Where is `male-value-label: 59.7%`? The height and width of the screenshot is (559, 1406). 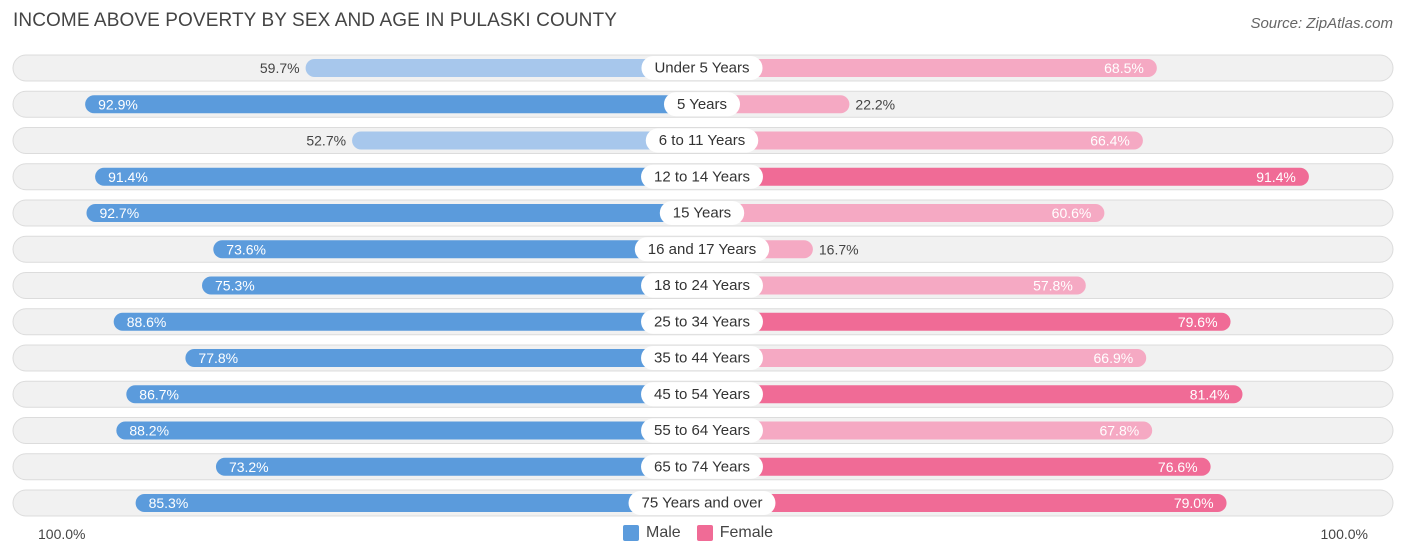
male-value-label: 59.7% is located at coordinates (280, 68).